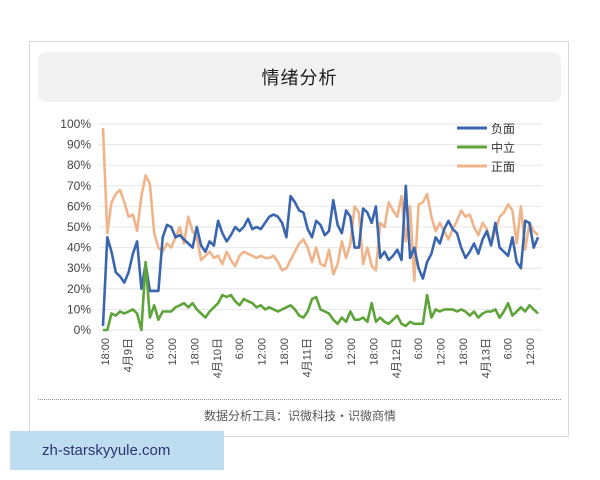  Describe the element at coordinates (503, 147) in the screenshot. I see `legend-label: 中立` at that location.